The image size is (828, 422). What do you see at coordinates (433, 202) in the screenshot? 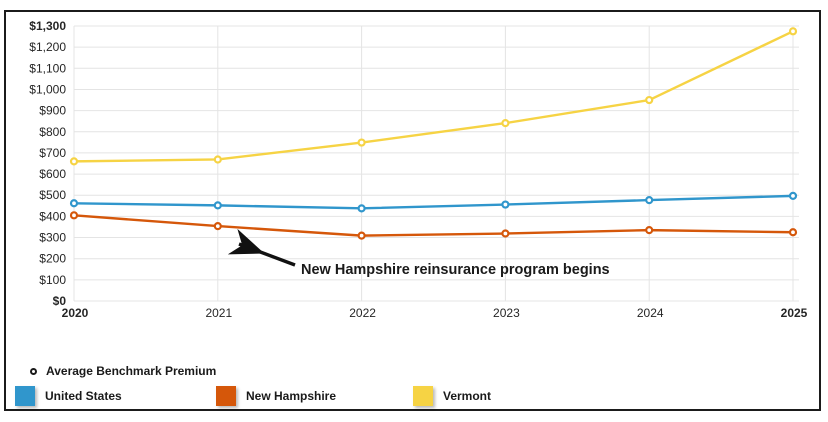
I see `series-united-states` at bounding box center [433, 202].